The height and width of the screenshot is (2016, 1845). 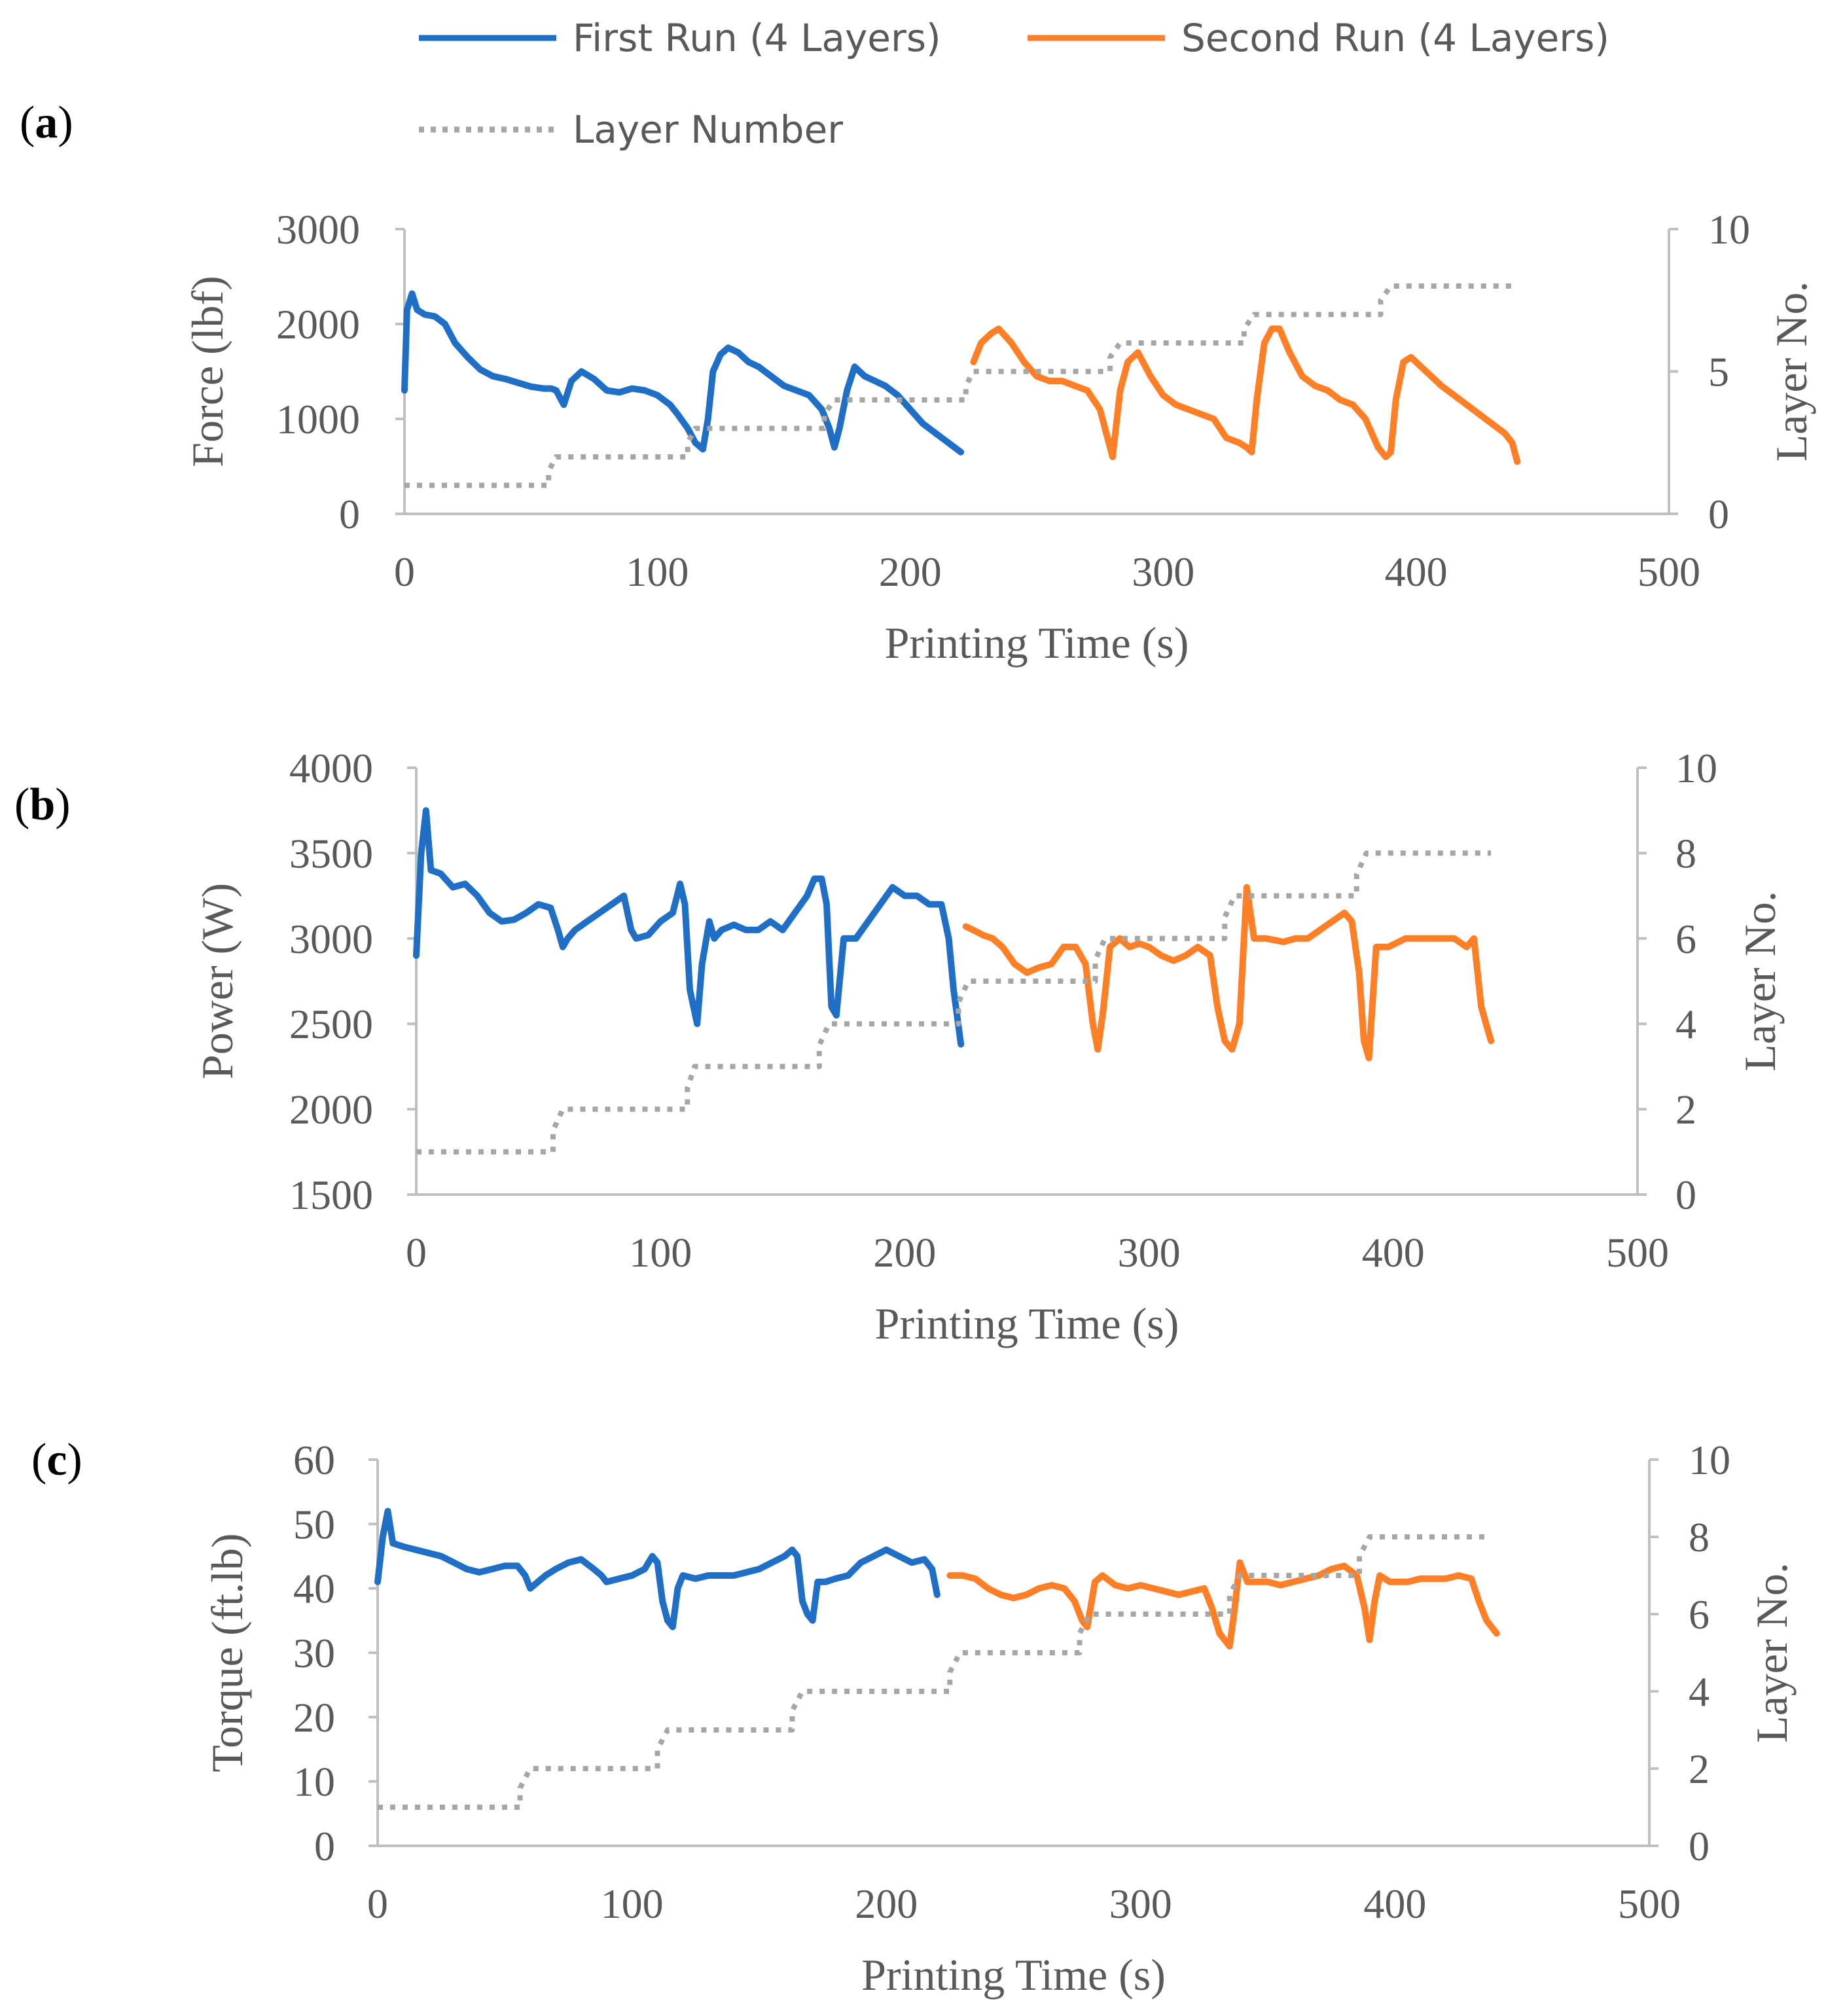 What do you see at coordinates (314, 1460) in the screenshot?
I see `y-tick-label: 60` at bounding box center [314, 1460].